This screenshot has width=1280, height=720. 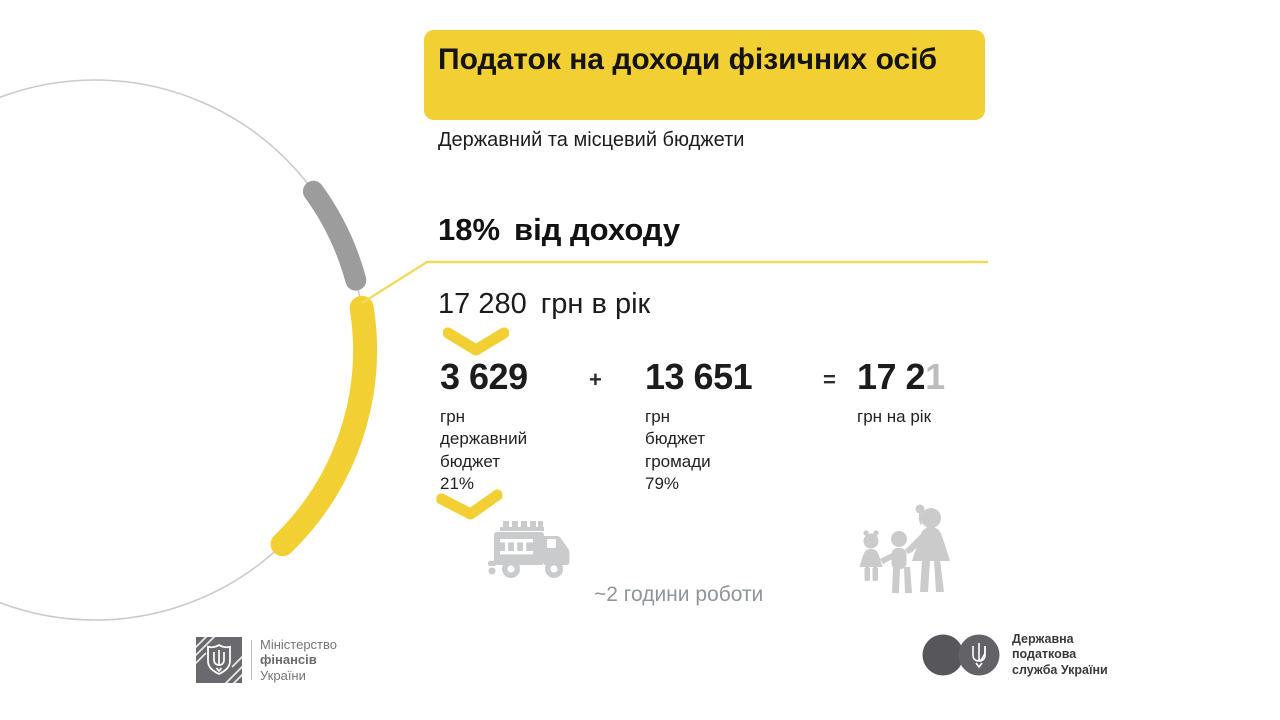 I want to click on total-label: грн на рік, so click(x=901, y=417).